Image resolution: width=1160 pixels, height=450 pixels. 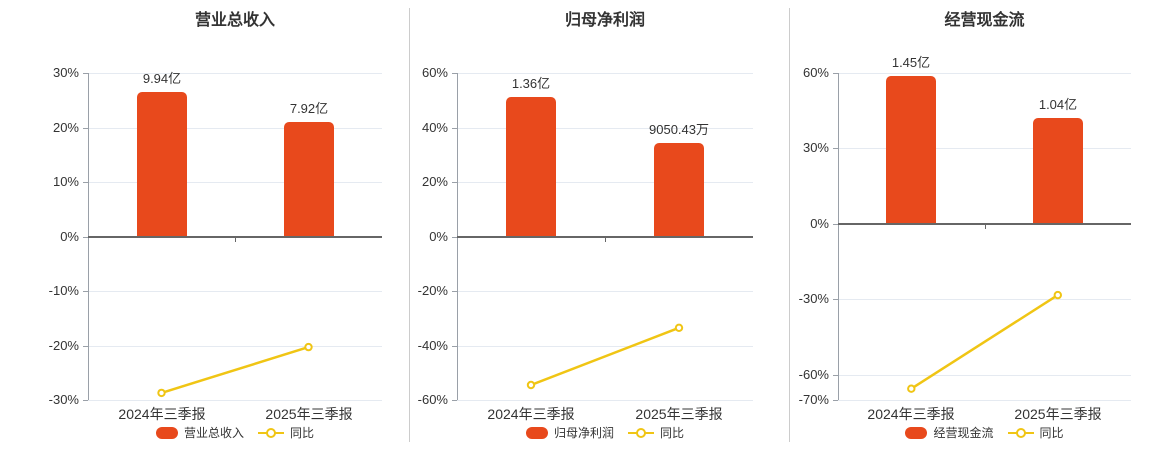 What do you see at coordinates (949, 433) in the screenshot?
I see `legend-item-operating-cash-flow: 经营现金流` at bounding box center [949, 433].